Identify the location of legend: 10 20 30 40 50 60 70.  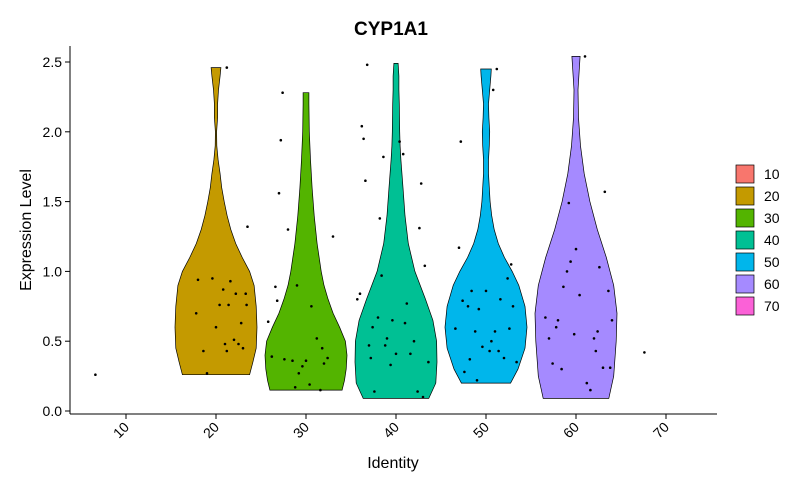
(757, 240).